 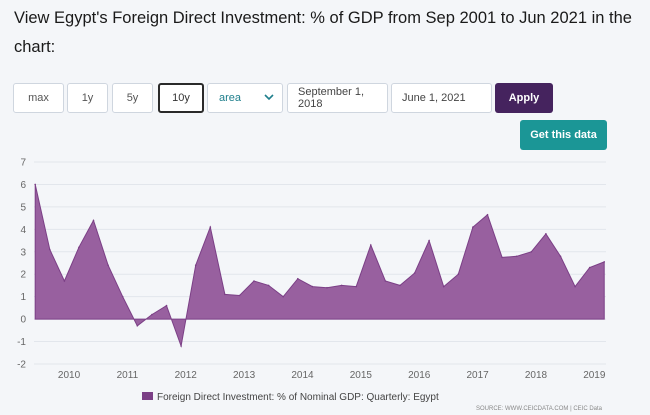 I want to click on chart-type-value: area, so click(x=230, y=98).